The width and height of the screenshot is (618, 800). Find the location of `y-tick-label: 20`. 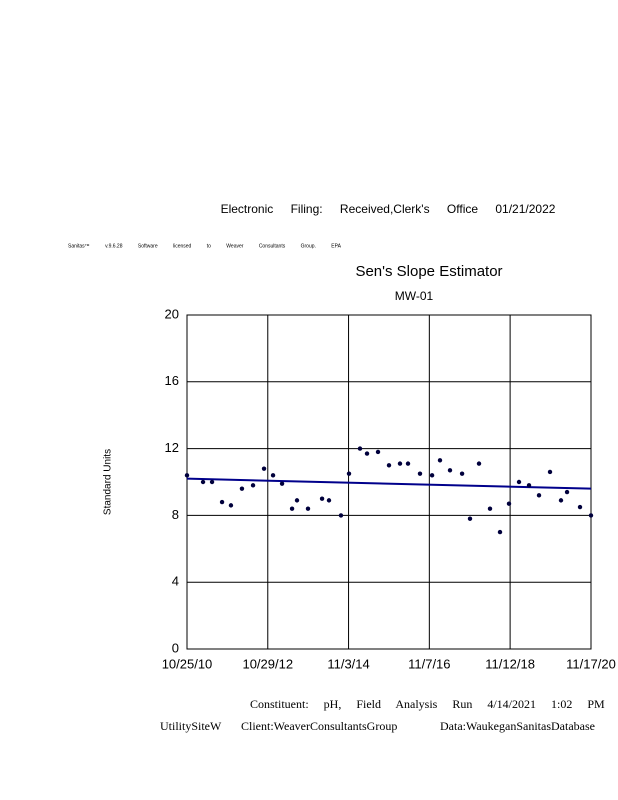

y-tick-label: 20 is located at coordinates (172, 313).